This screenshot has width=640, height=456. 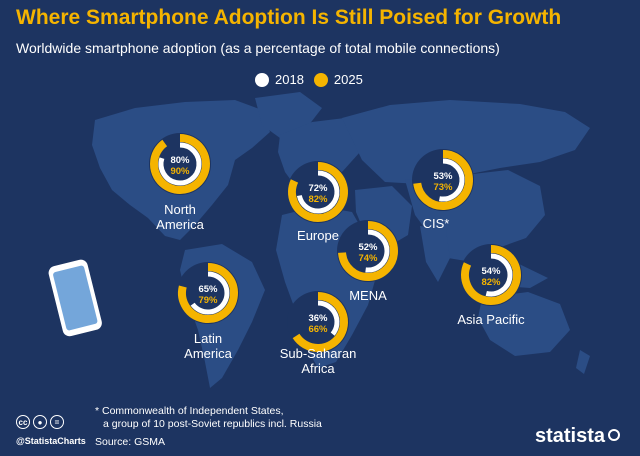 What do you see at coordinates (208, 300) in the screenshot?
I see `value-2025-latin-america: 79%` at bounding box center [208, 300].